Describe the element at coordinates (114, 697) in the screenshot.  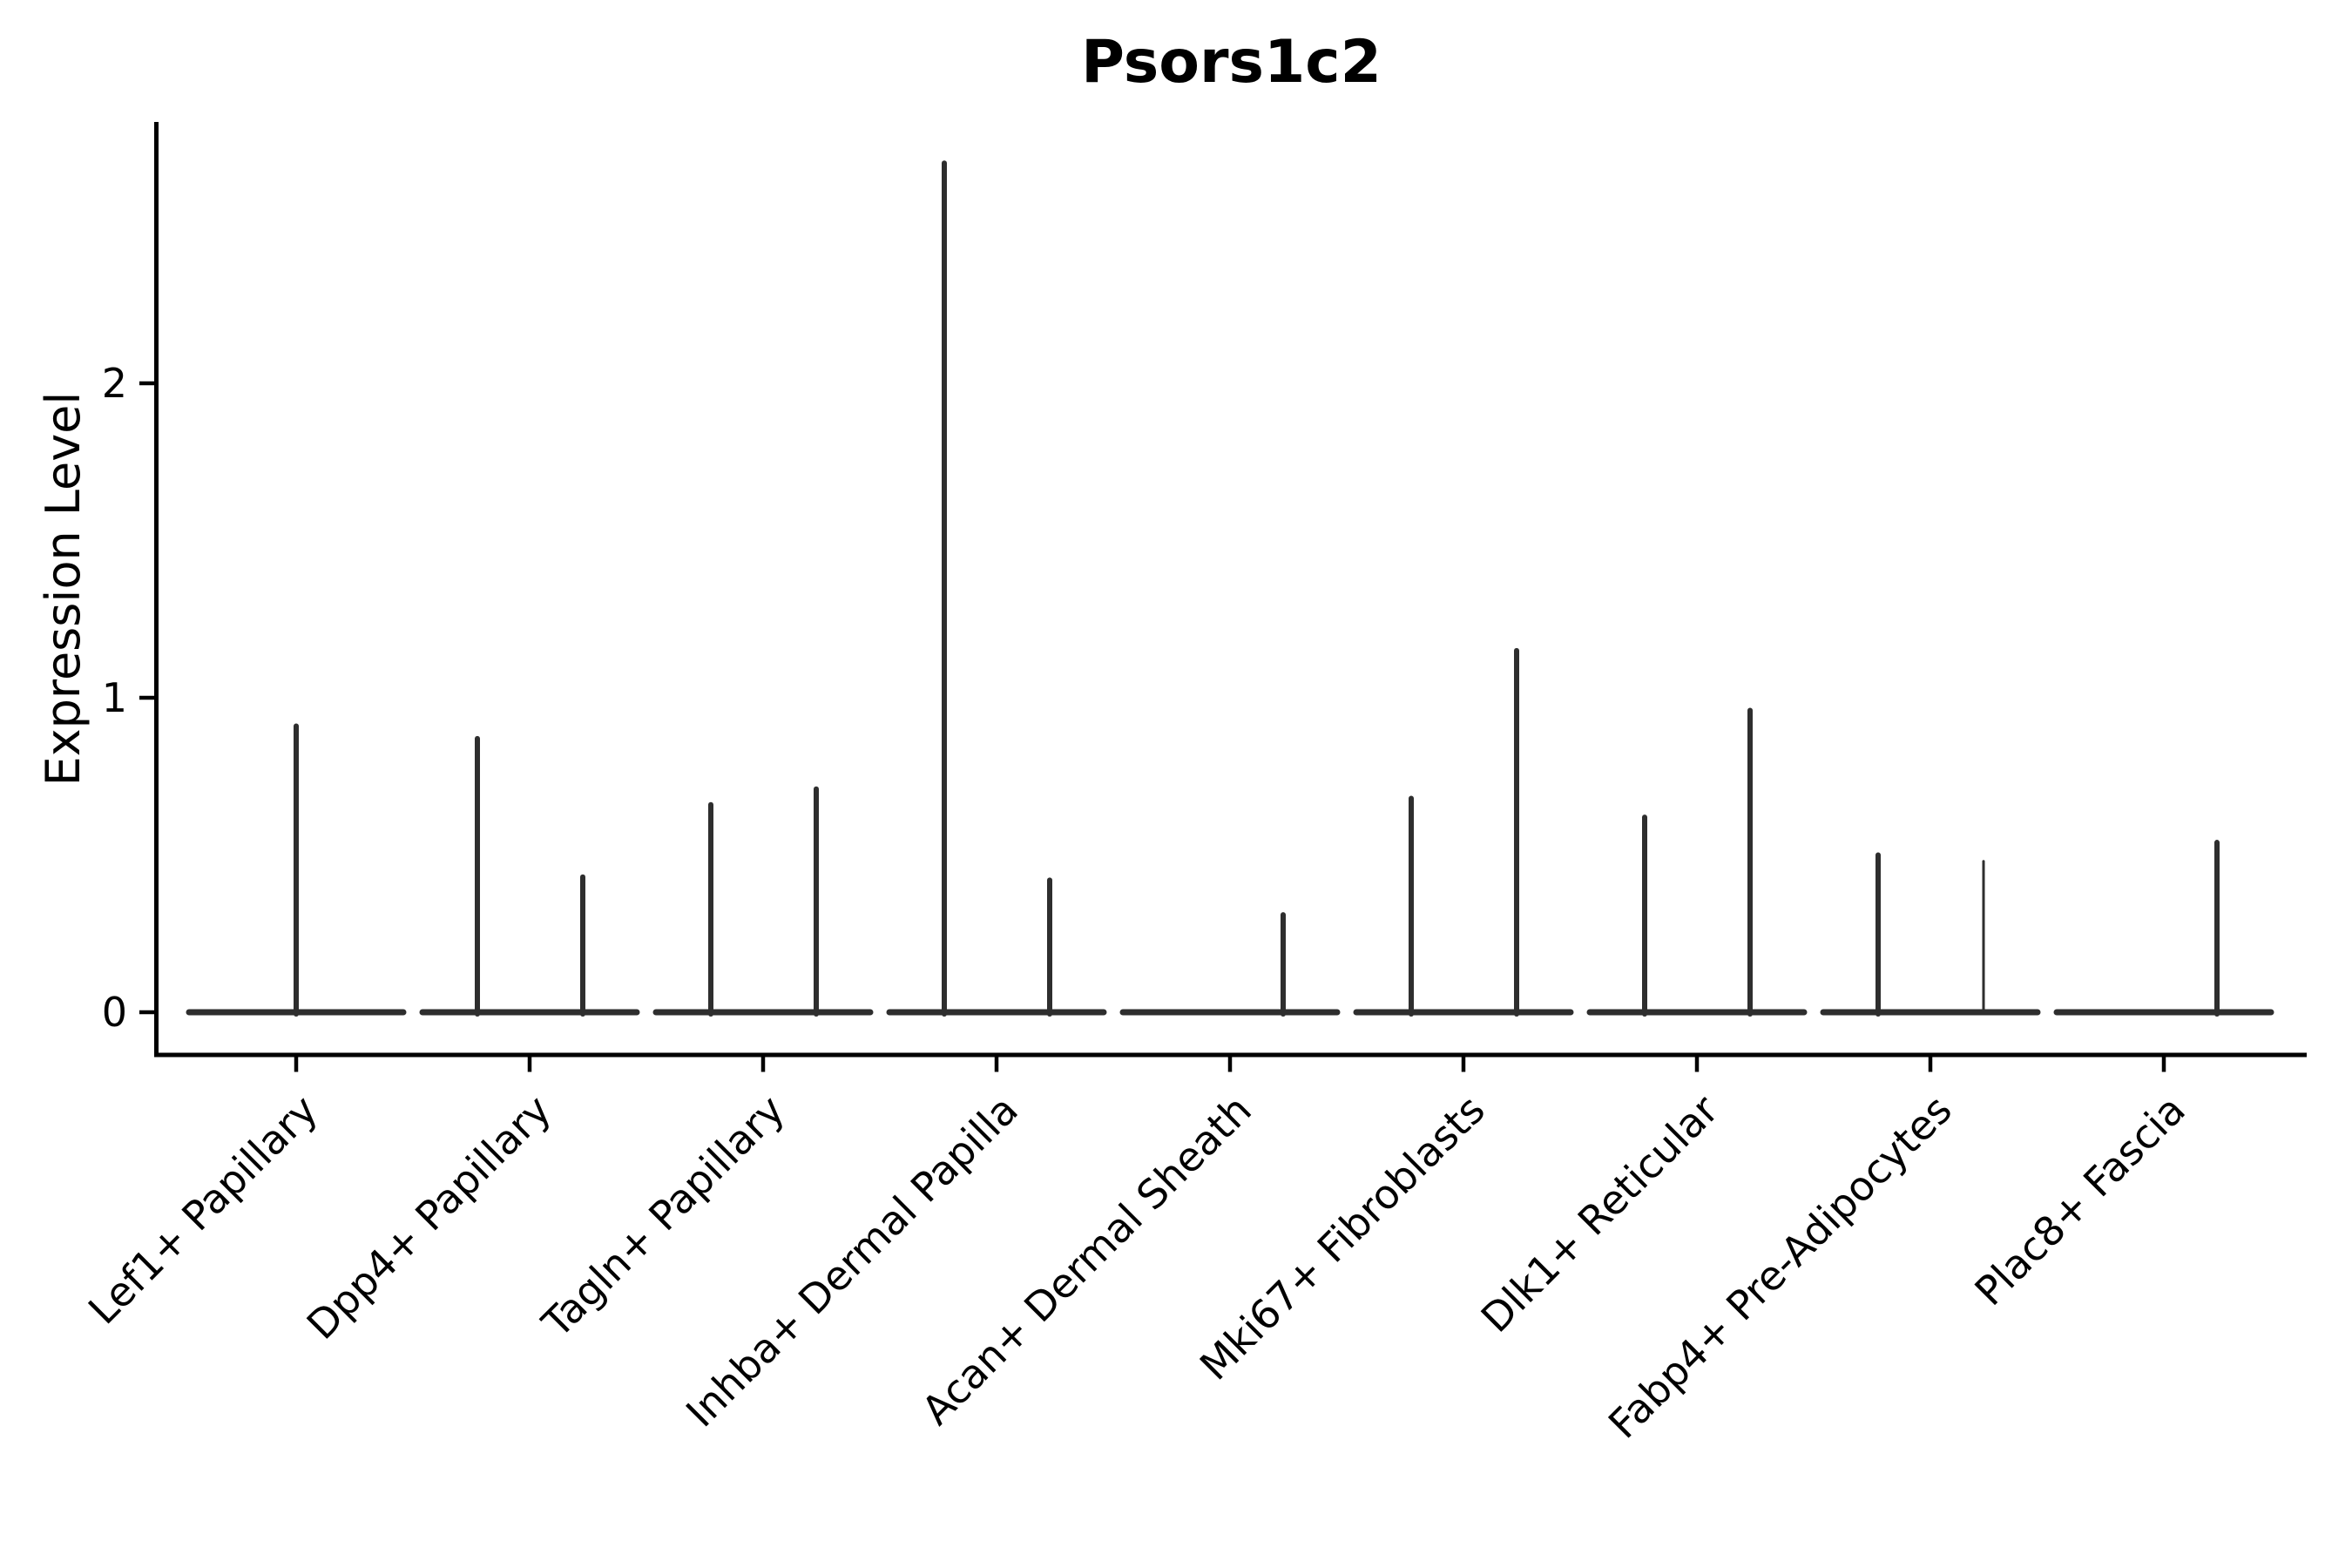
I see `y-tick-label: 1` at that location.